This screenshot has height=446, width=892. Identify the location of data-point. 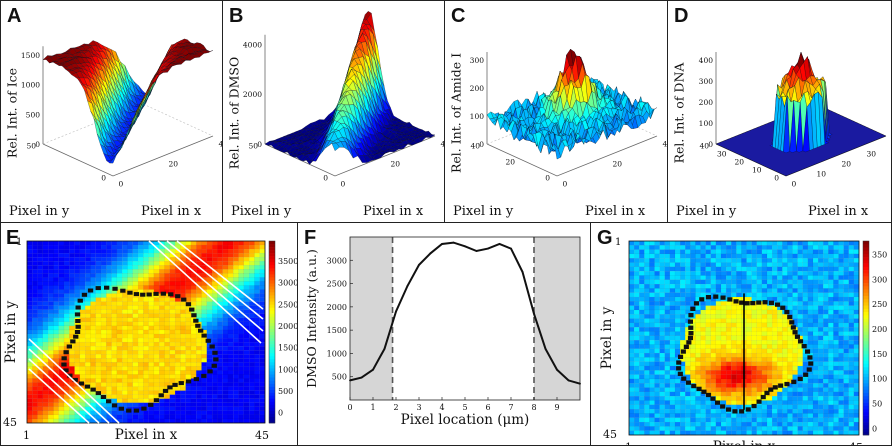
(407, 286).